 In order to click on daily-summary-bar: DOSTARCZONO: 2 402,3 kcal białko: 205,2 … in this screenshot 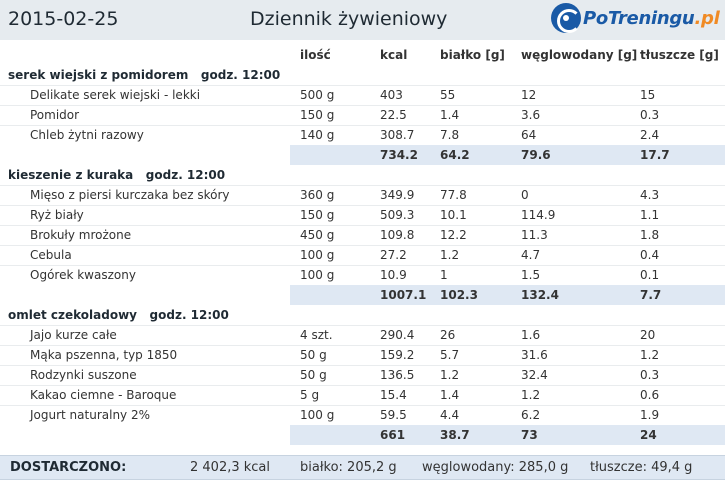, I will do `click(362, 467)`.